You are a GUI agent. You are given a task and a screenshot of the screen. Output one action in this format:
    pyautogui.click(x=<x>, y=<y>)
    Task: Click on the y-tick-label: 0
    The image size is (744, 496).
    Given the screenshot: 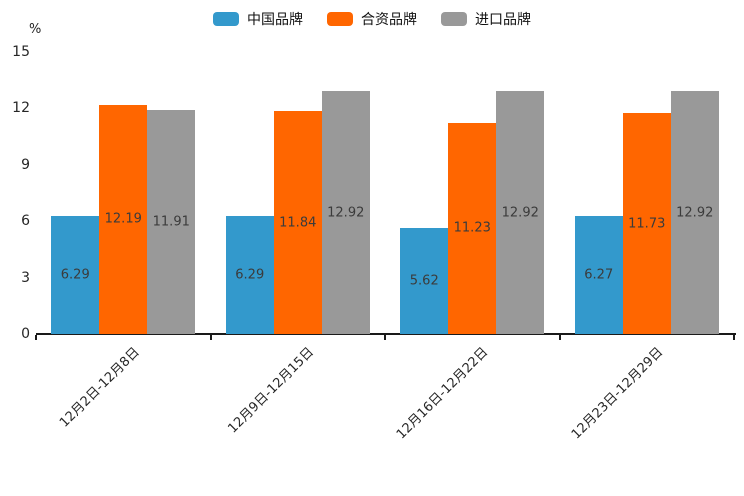 What is the action you would take?
    pyautogui.click(x=25, y=334)
    